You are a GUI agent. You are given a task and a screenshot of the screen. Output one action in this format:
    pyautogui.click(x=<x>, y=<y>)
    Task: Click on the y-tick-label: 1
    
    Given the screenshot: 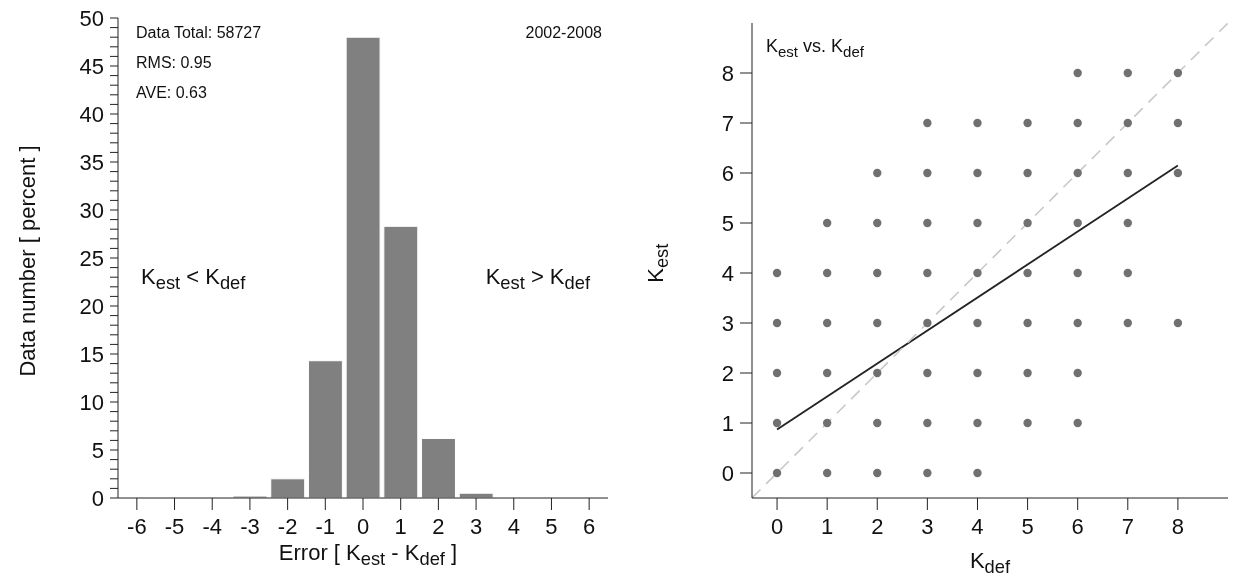 What is the action you would take?
    pyautogui.click(x=727, y=423)
    